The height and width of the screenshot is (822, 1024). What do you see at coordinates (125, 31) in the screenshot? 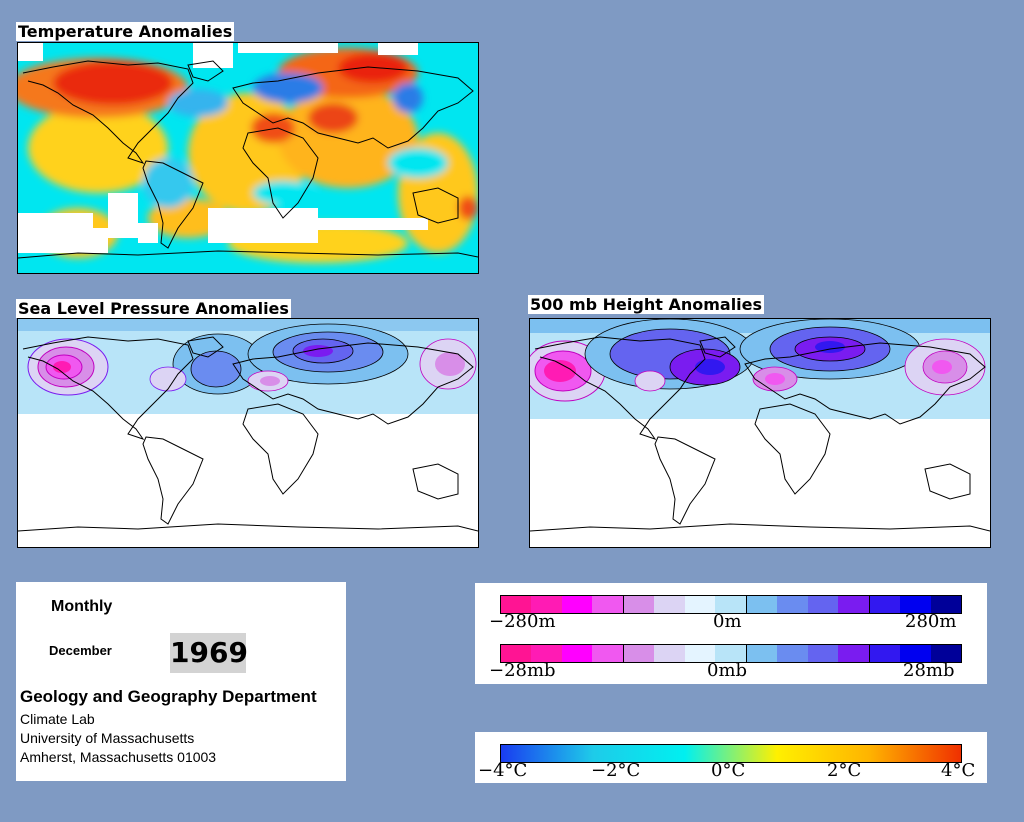
I see `temperature-map-title: Temperature Anomalies` at bounding box center [125, 31].